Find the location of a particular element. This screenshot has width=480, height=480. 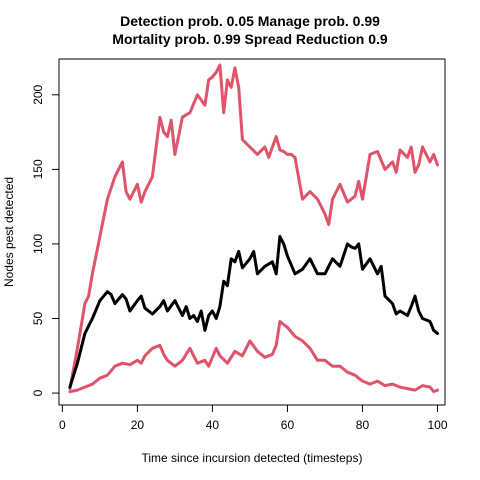

x-tick-label: 100 is located at coordinates (437, 425).